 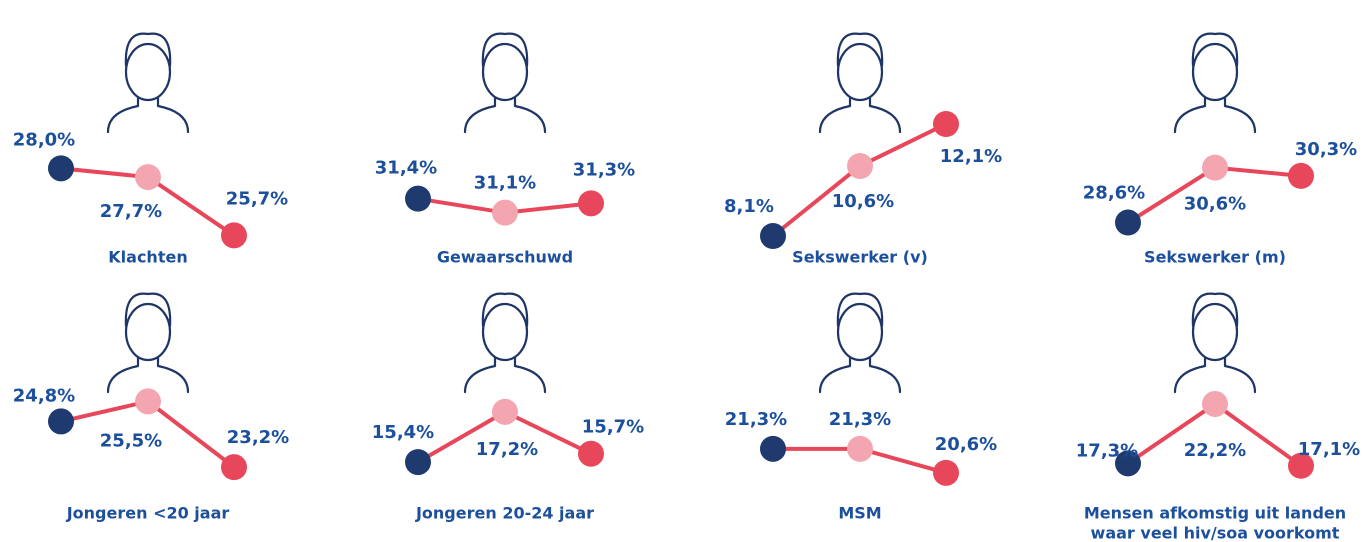 What do you see at coordinates (505, 257) in the screenshot?
I see `panel-title: Gewaarschuwd` at bounding box center [505, 257].